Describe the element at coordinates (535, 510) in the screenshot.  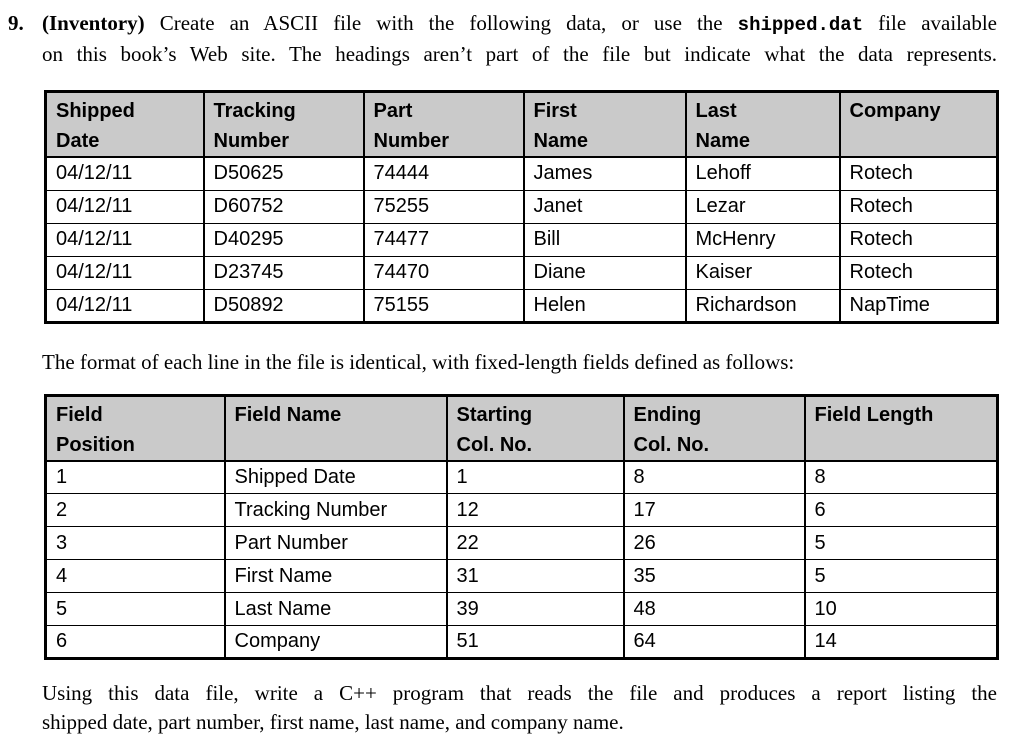
I see `table-cell: 12` at that location.